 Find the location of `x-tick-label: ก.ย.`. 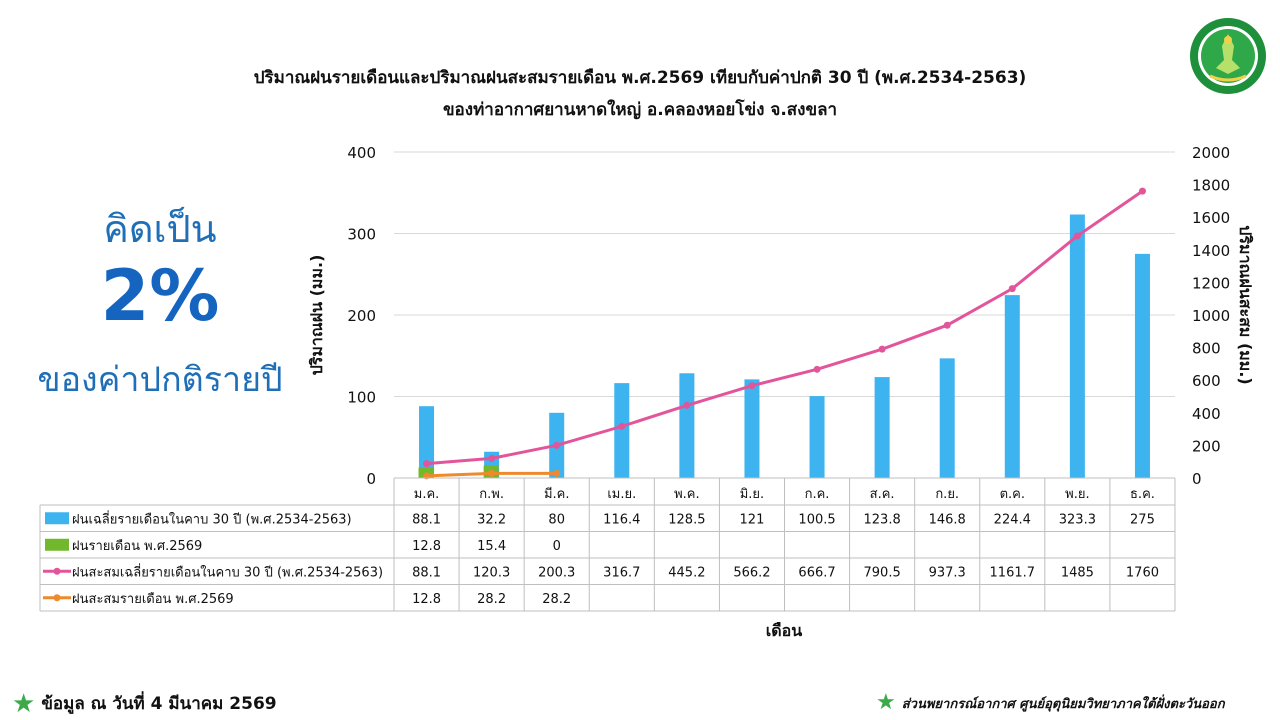

x-tick-label: ก.ย. is located at coordinates (947, 494).